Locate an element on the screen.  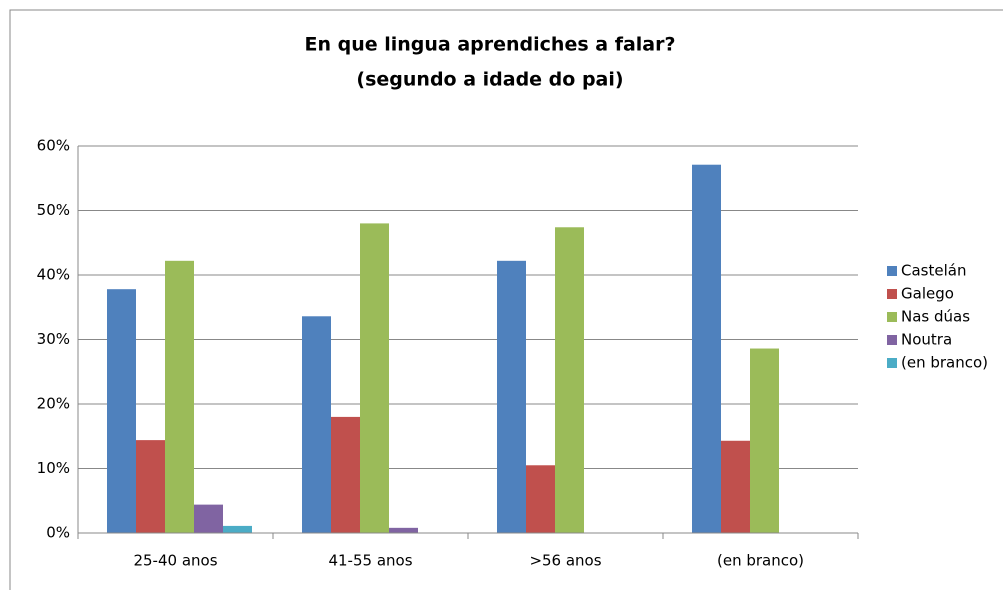
y-tick-label: 10% is located at coordinates (53, 468).